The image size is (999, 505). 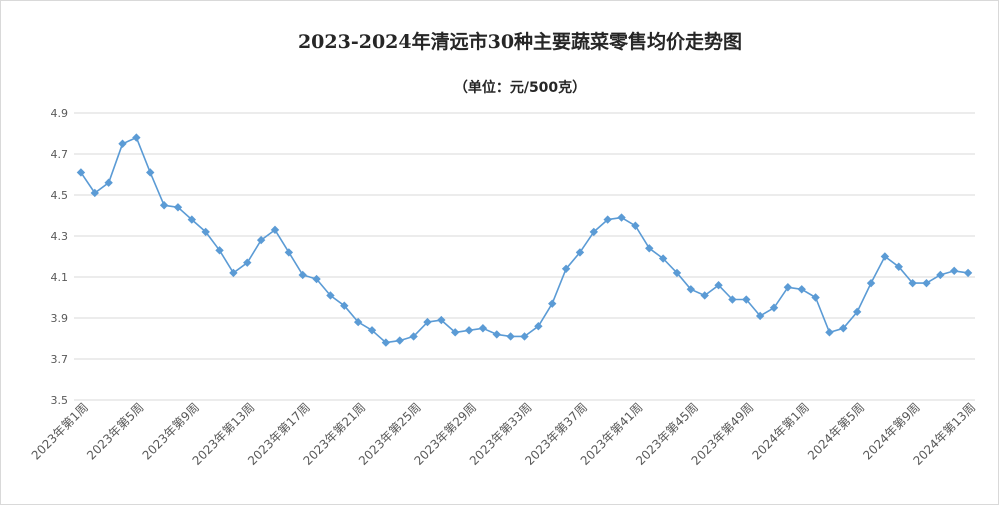 What do you see at coordinates (520, 87) in the screenshot?
I see `chart-subtitle: （单位：元/500克）` at bounding box center [520, 87].